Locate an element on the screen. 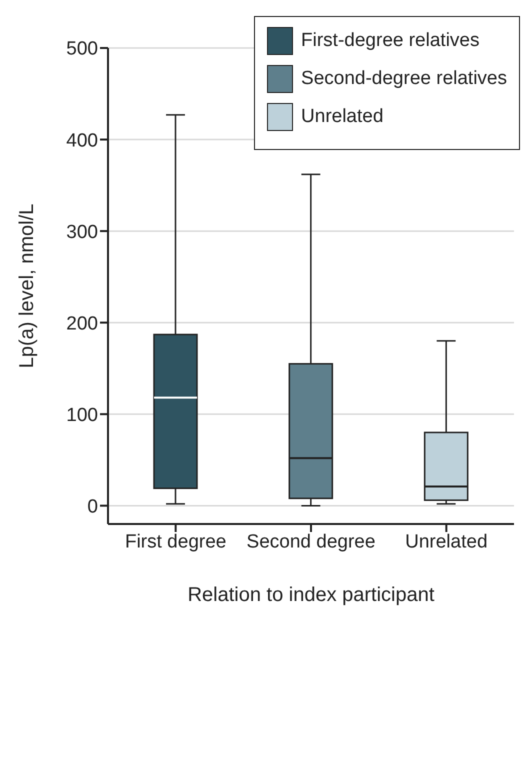 The image size is (526, 763). y-tick-label: 500 is located at coordinates (82, 49).